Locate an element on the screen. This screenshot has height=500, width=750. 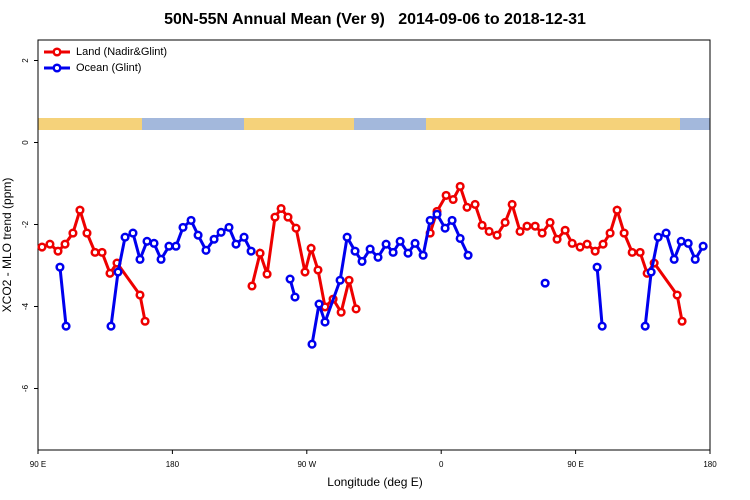
y-tick-label: -6 is located at coordinates (25, 388).